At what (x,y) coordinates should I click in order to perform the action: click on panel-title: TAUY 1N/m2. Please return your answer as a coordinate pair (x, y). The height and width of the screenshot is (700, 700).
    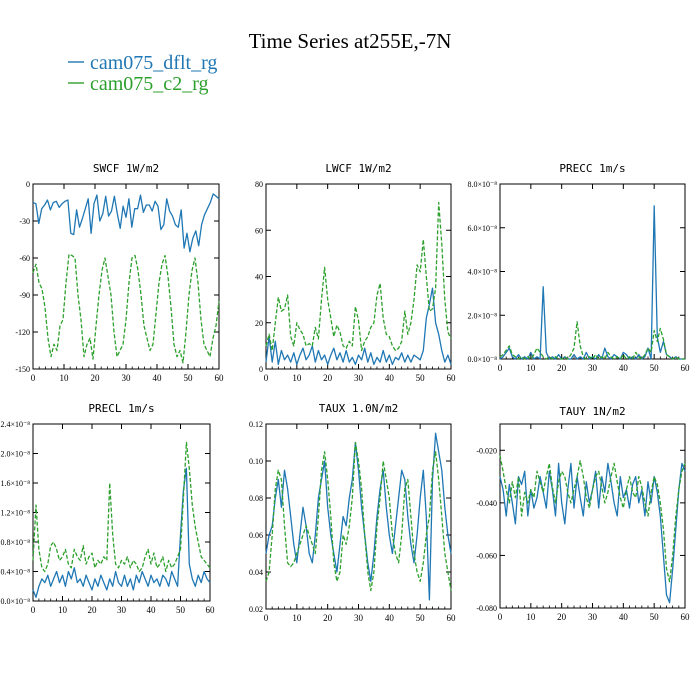
    Looking at the image, I should click on (592, 411).